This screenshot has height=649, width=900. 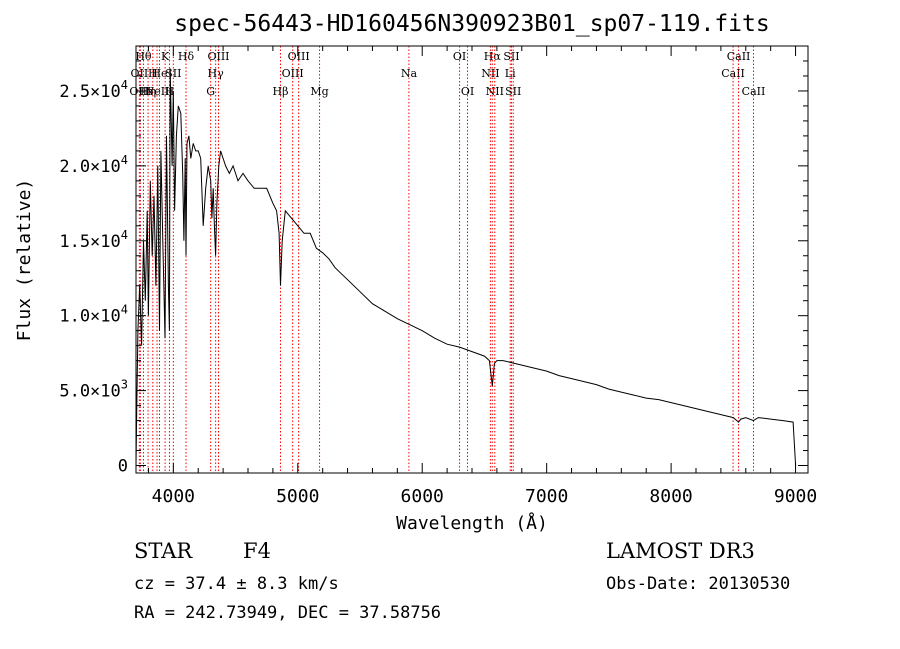 I want to click on y-tick-label: 0, so click(x=123, y=467).